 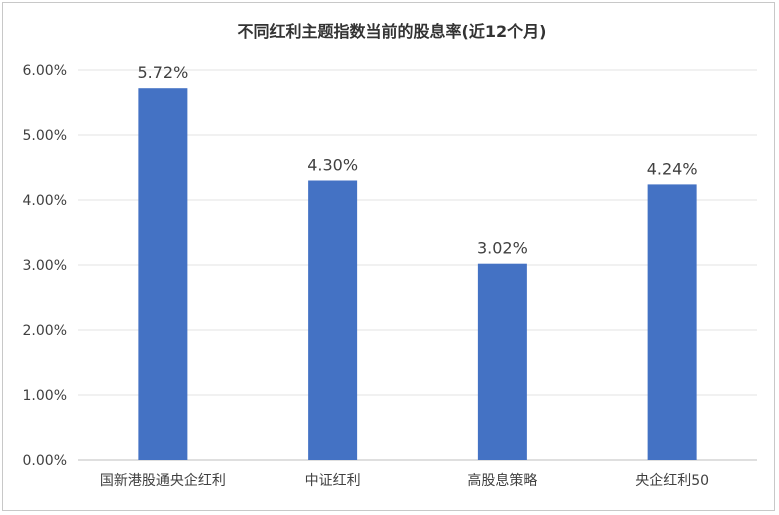 What do you see at coordinates (162, 72) in the screenshot?
I see `bar-value-label: 5.72%` at bounding box center [162, 72].